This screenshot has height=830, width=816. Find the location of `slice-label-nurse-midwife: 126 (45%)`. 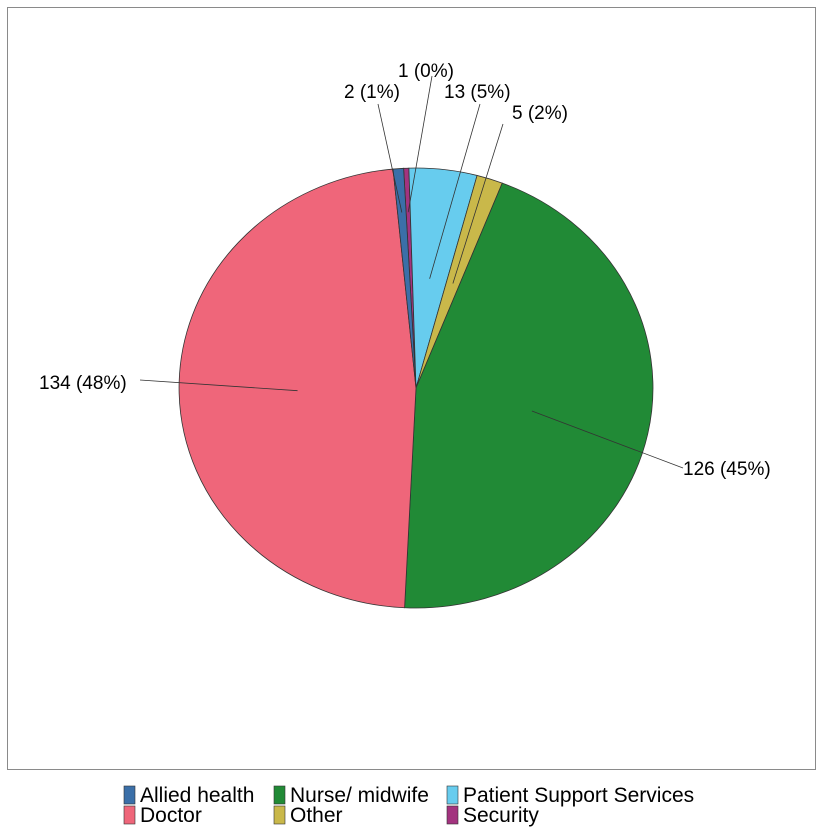

slice-label-nurse-midwife: 126 (45%) is located at coordinates (727, 469).